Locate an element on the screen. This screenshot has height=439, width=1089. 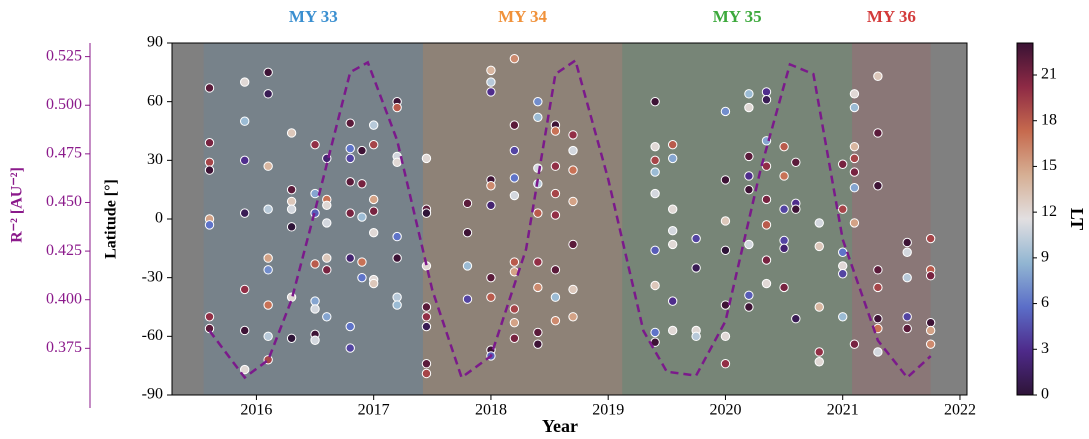
y2-tick-label: 0.475 is located at coordinates (64, 153).